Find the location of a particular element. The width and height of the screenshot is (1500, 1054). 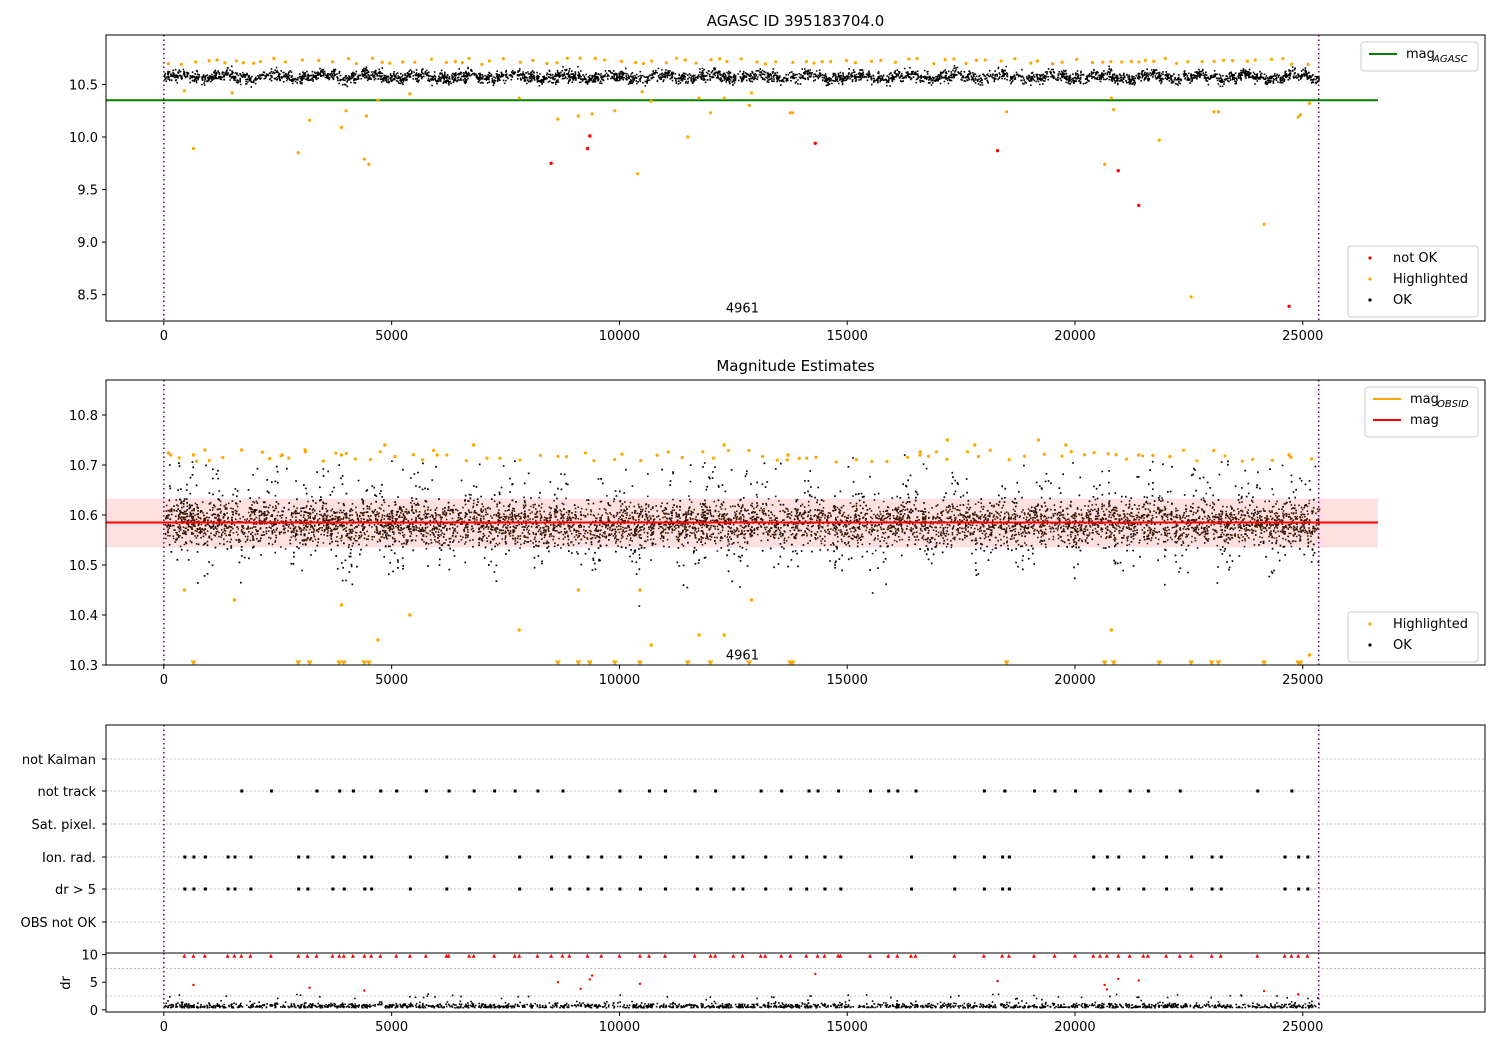

y-tick-label: 9.5 is located at coordinates (87, 191).